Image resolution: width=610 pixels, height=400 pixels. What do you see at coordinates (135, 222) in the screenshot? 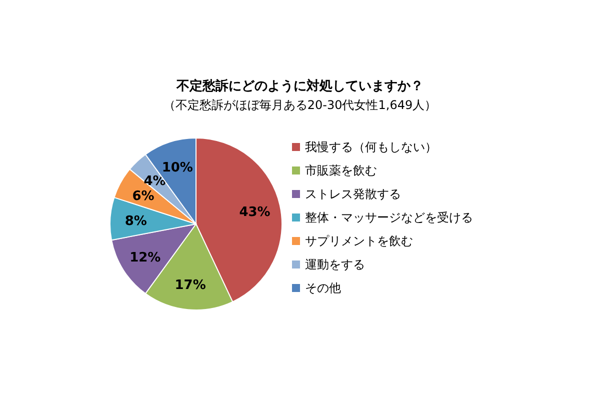
I see `data-label: 8%` at bounding box center [135, 222].